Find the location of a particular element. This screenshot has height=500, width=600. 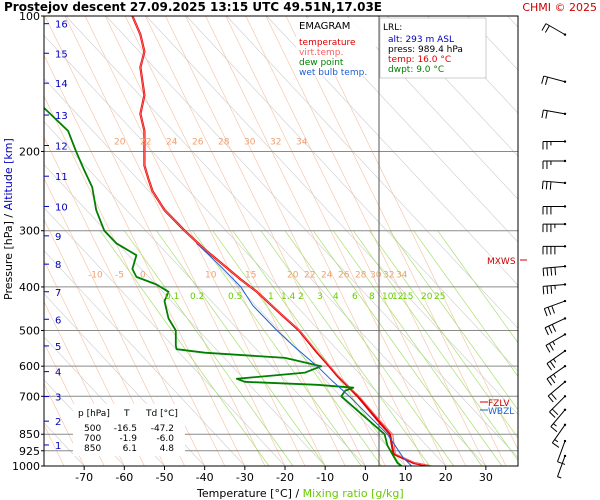

legend-item-temperature: temperature is located at coordinates (327, 43).